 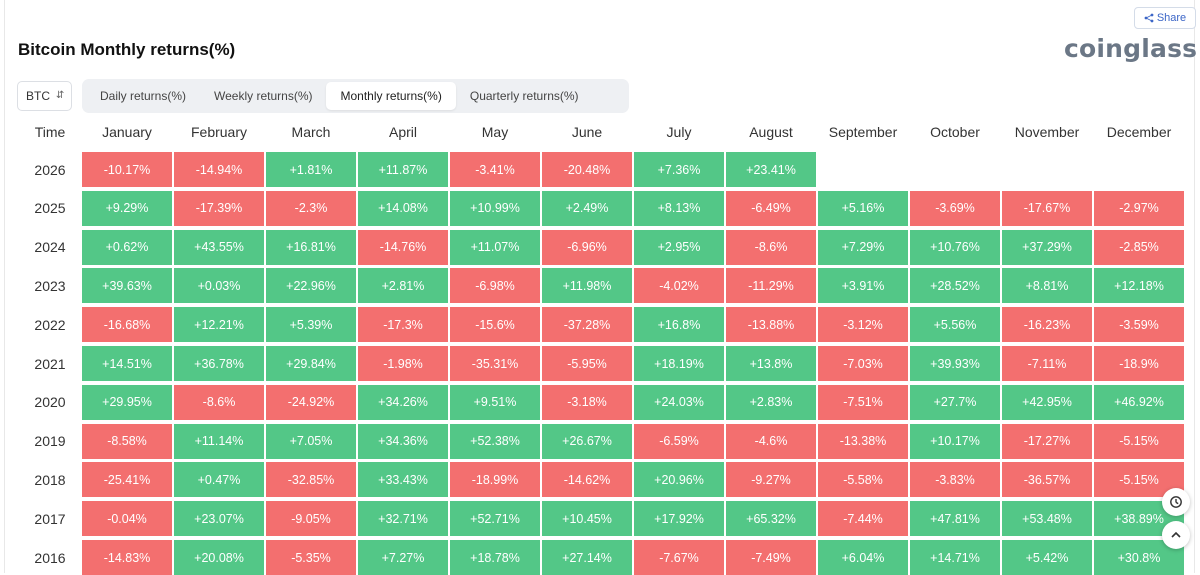 What do you see at coordinates (955, 247) in the screenshot?
I see `heatmap-cell: +10.76%` at bounding box center [955, 247].